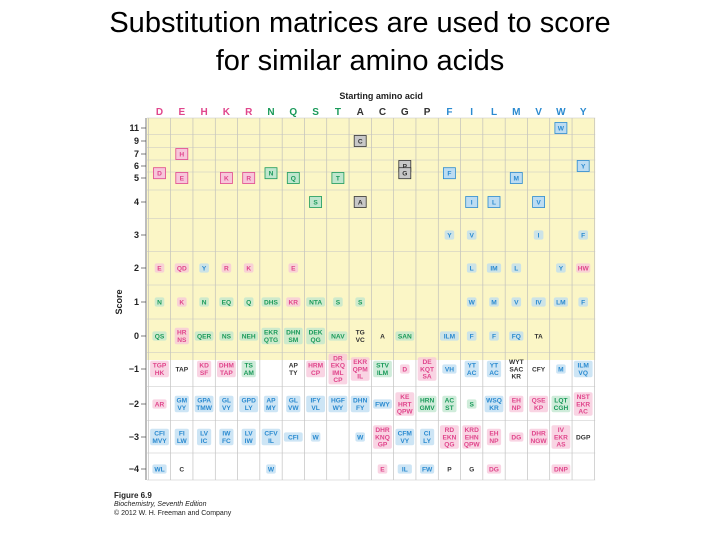 The width and height of the screenshot is (720, 540). Describe the element at coordinates (136, 202) in the screenshot. I see `row-label: 4` at that location.